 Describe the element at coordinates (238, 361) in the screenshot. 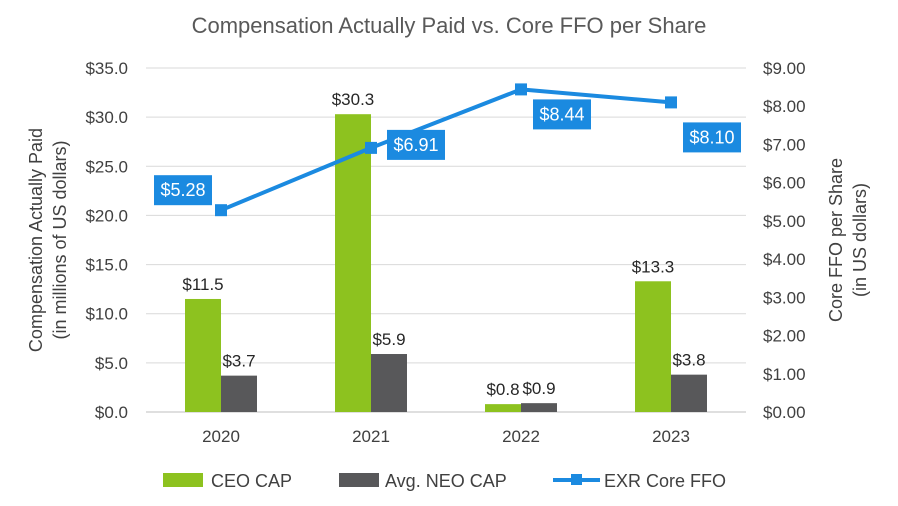

I see `avg-neo-cap-data-label: $3.7` at that location.